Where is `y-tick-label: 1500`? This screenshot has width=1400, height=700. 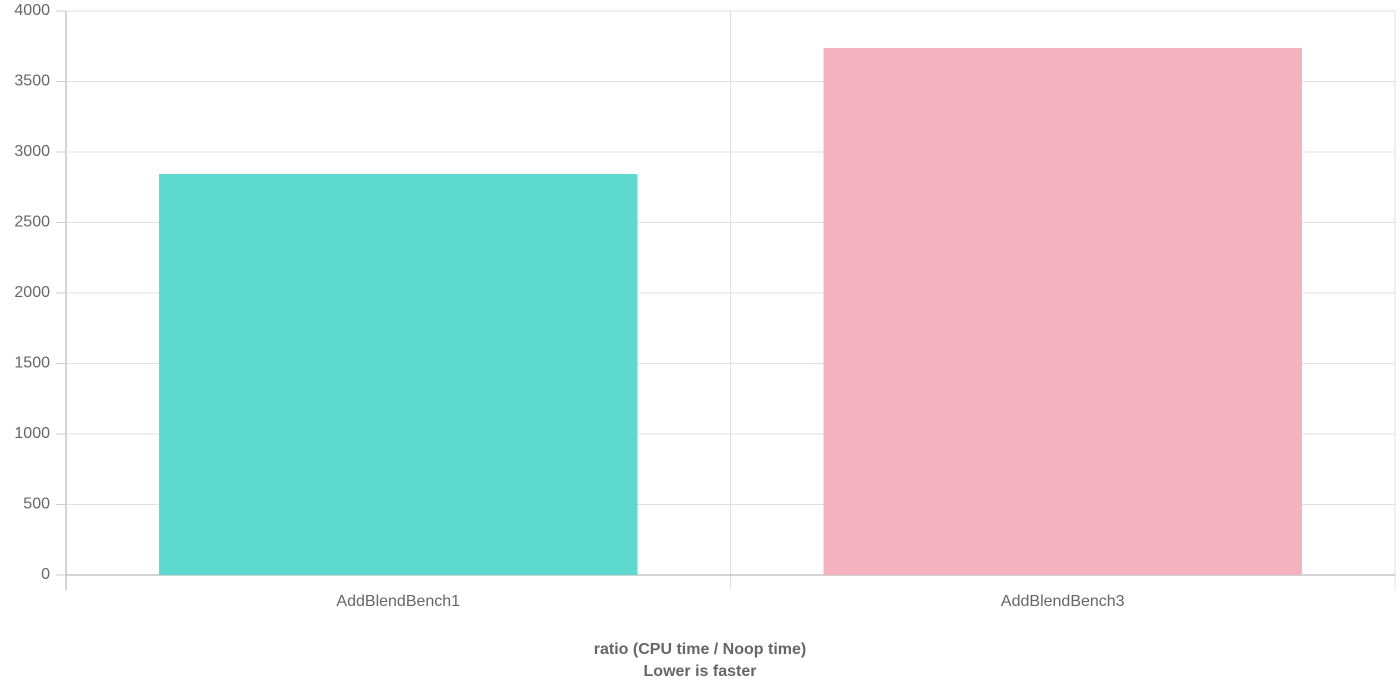
y-tick-label: 1500 is located at coordinates (32, 363).